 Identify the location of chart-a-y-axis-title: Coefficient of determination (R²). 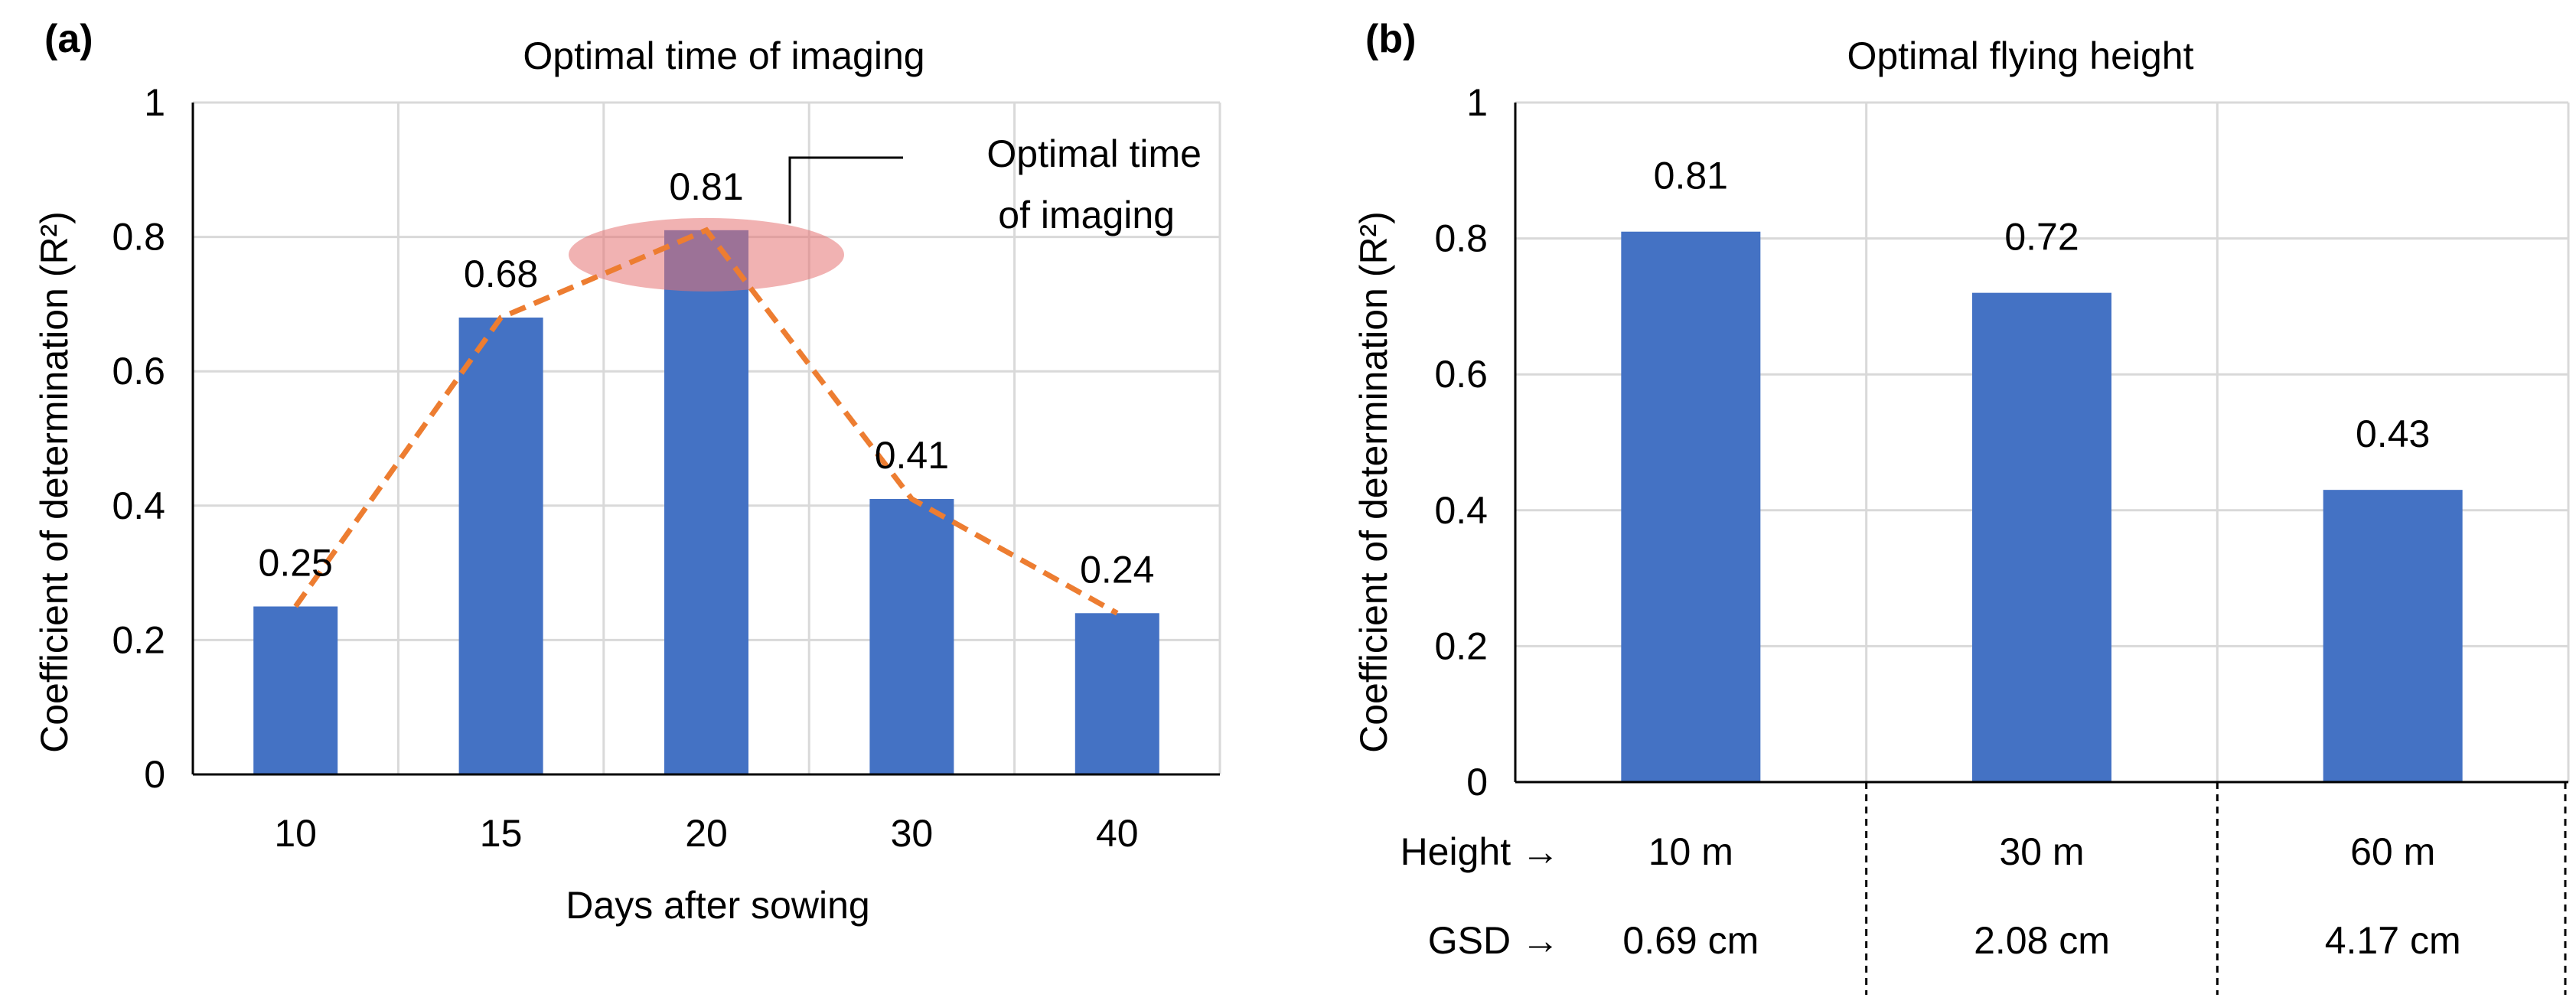
(54, 482).